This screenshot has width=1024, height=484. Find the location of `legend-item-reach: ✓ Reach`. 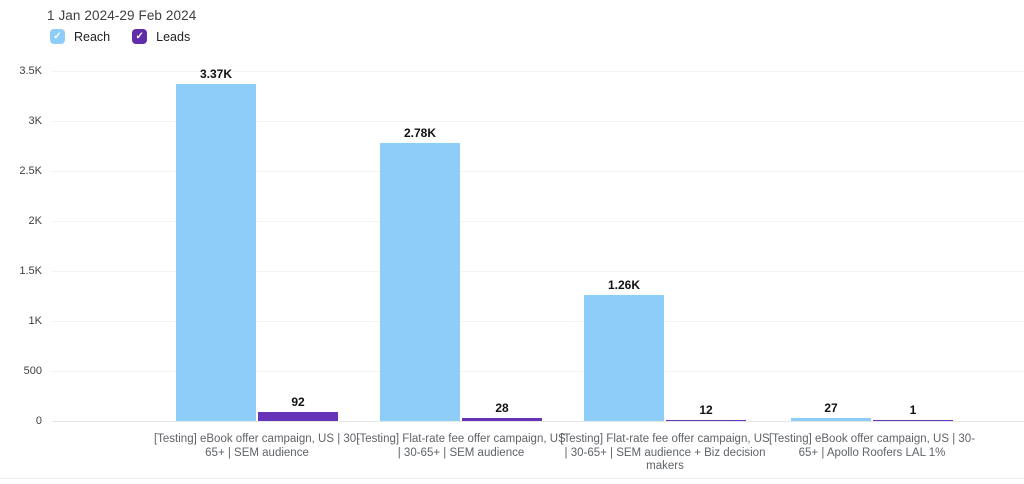

legend-item-reach: ✓ Reach is located at coordinates (80, 36).